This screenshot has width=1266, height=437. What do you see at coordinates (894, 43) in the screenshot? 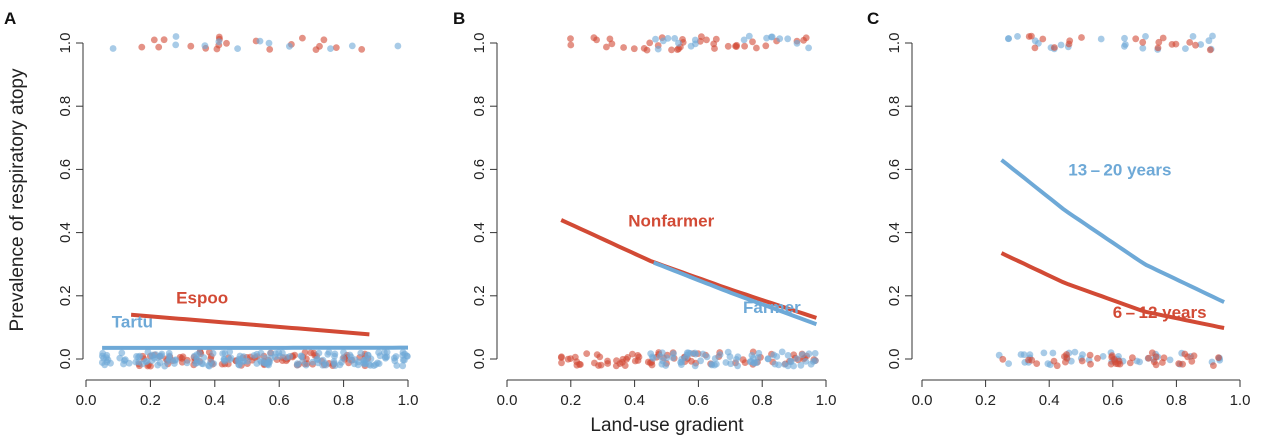
I see `panel-c-y-tick-label: 1.0` at bounding box center [894, 43].